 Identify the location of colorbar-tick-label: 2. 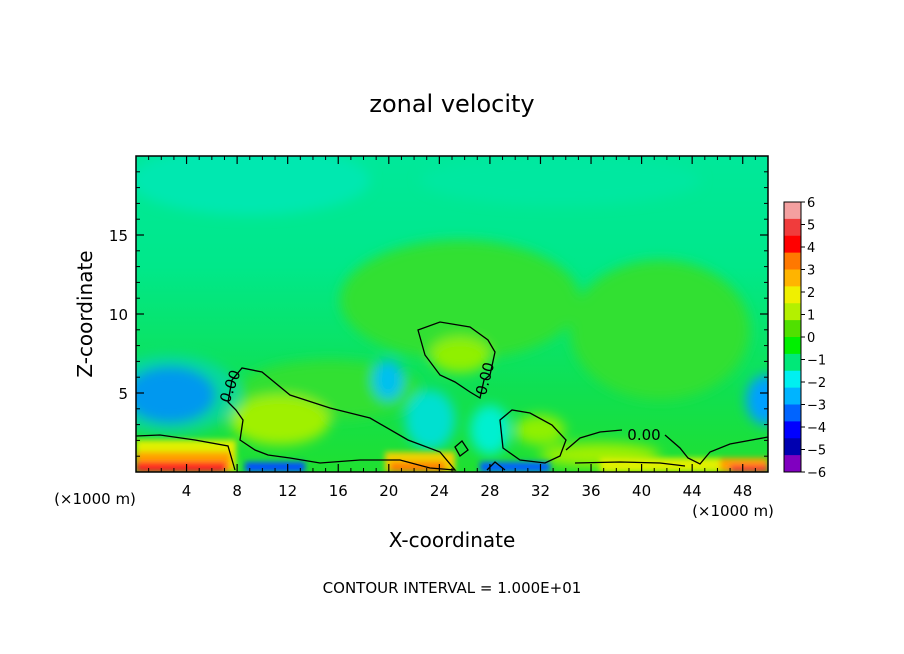
(811, 293).